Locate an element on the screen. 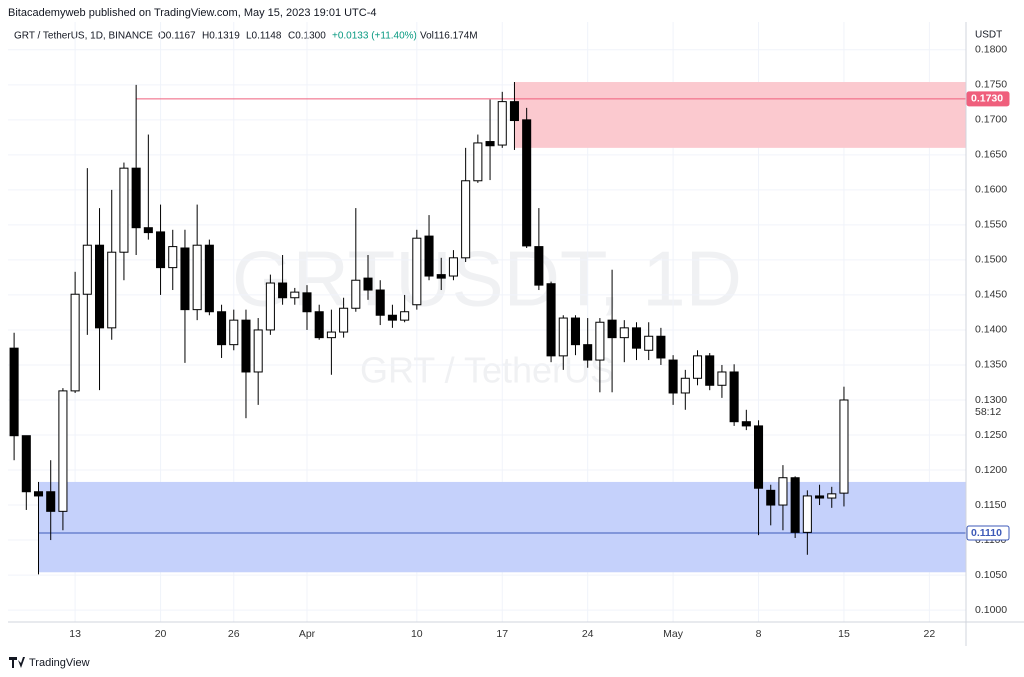 The height and width of the screenshot is (677, 1024). level-label: 0.1730 is located at coordinates (987, 99).